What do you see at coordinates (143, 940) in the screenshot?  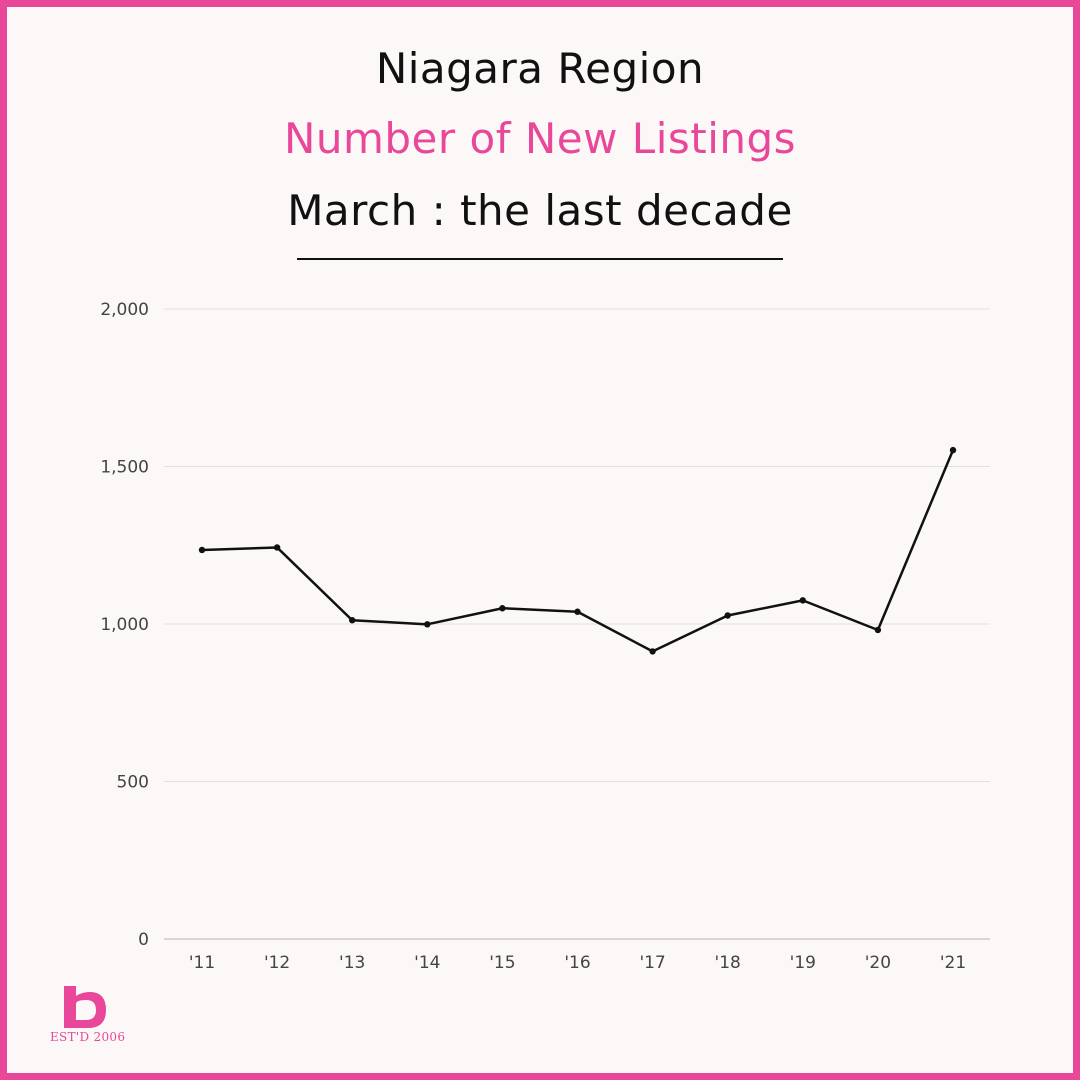 I see `y-tick-label: 0` at bounding box center [143, 940].